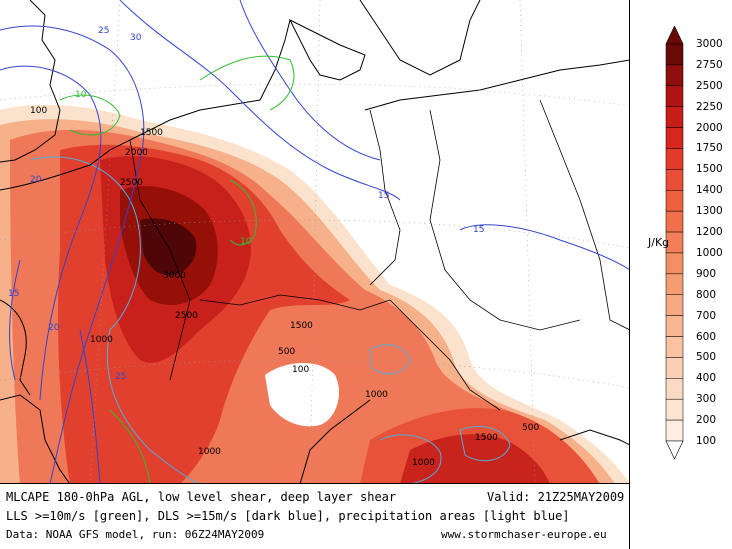  I want to click on colorbar-svg, so click(674, 242).